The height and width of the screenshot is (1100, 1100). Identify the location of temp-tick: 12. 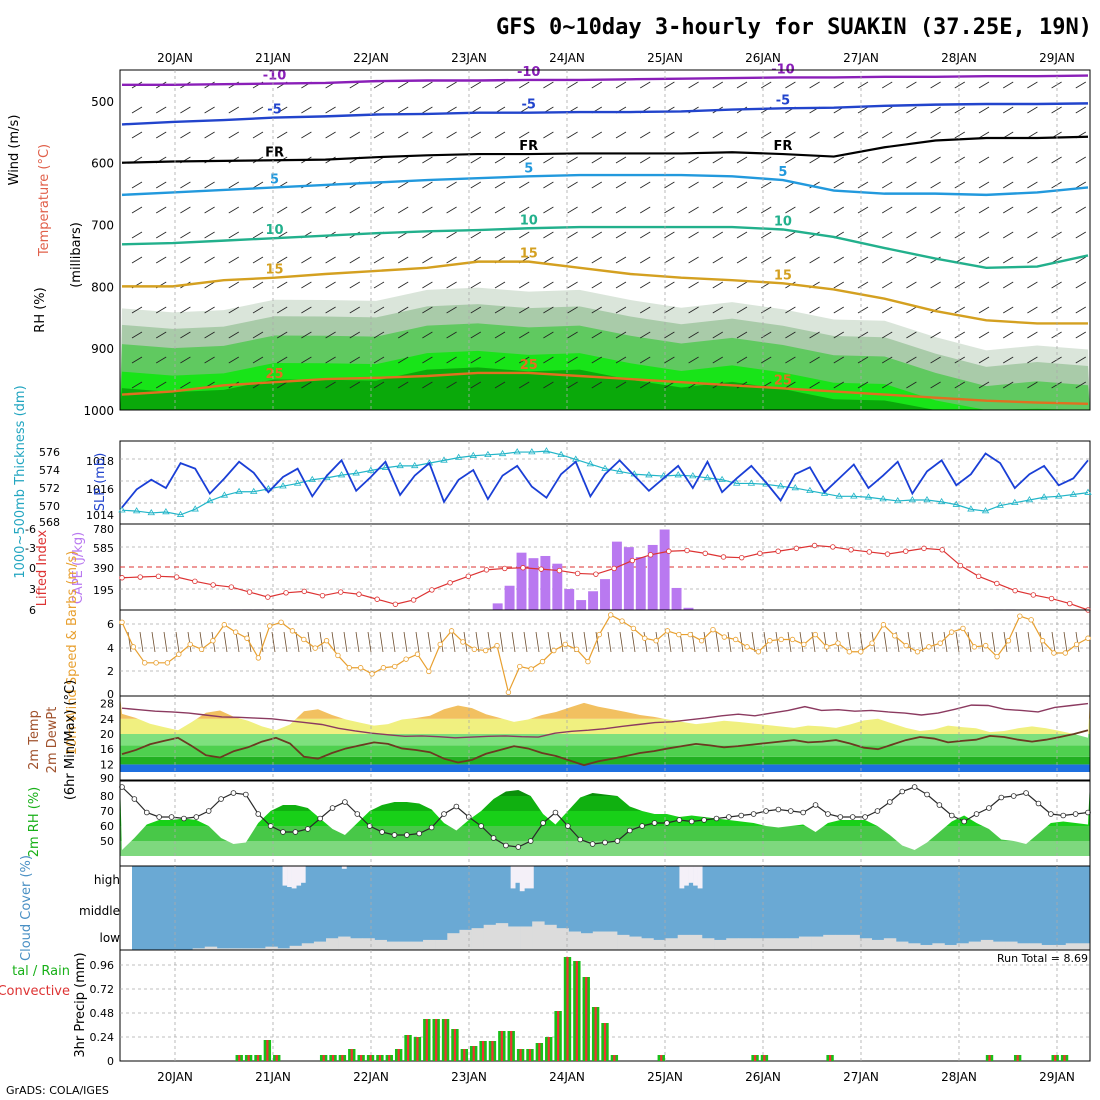
(107, 764).